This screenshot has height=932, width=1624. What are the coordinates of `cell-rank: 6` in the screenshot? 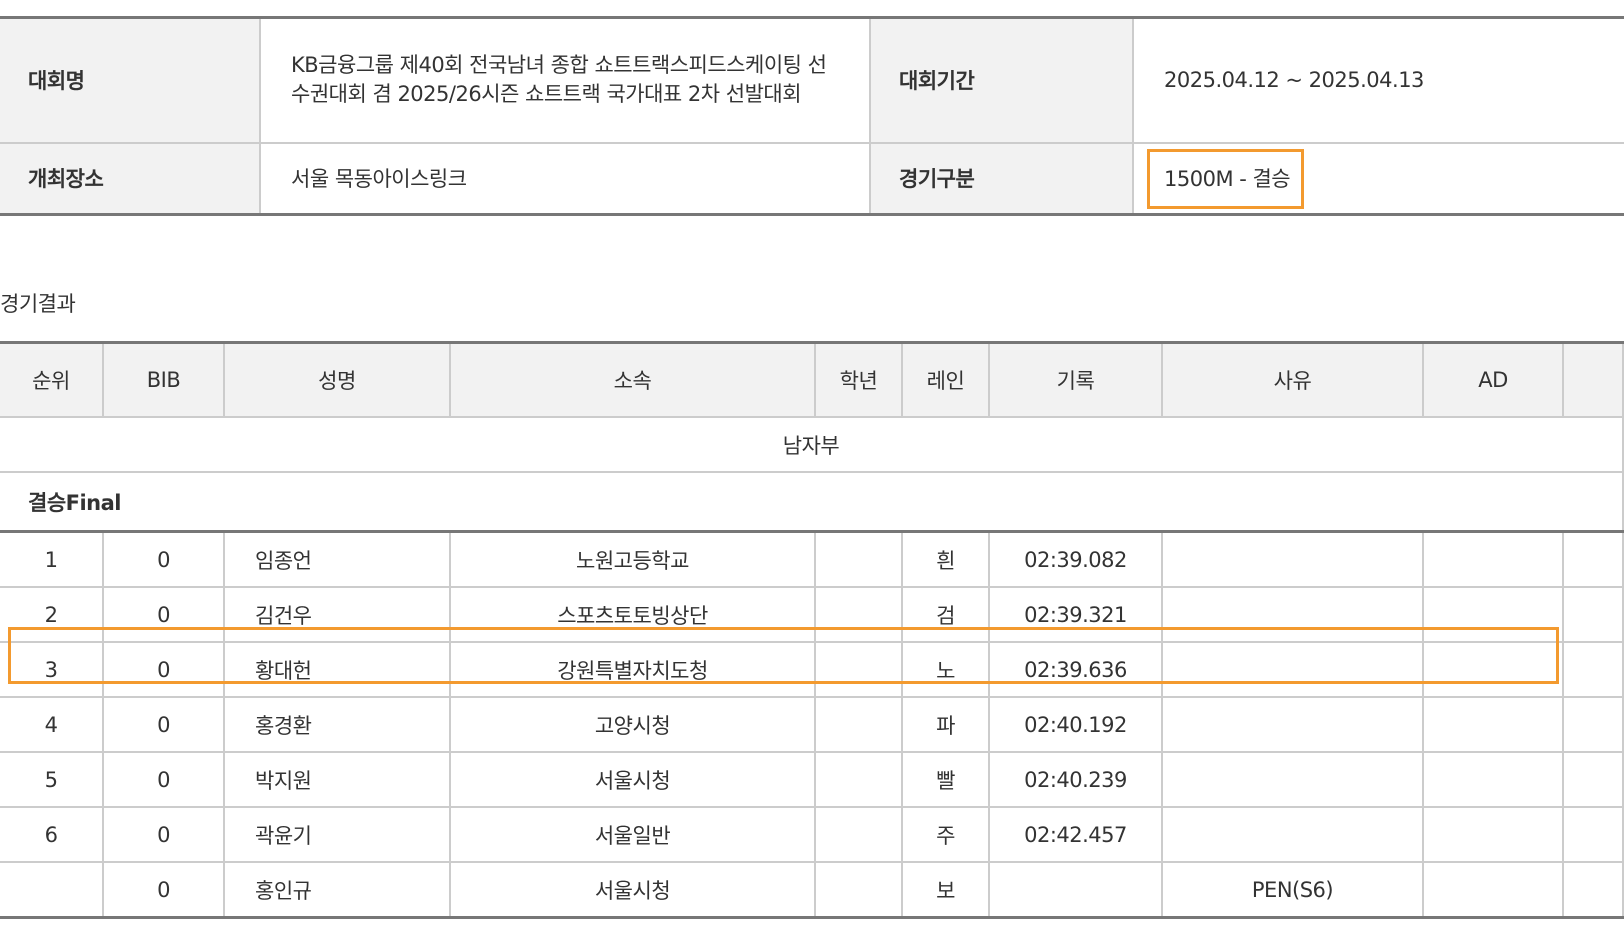 It's located at (52, 834).